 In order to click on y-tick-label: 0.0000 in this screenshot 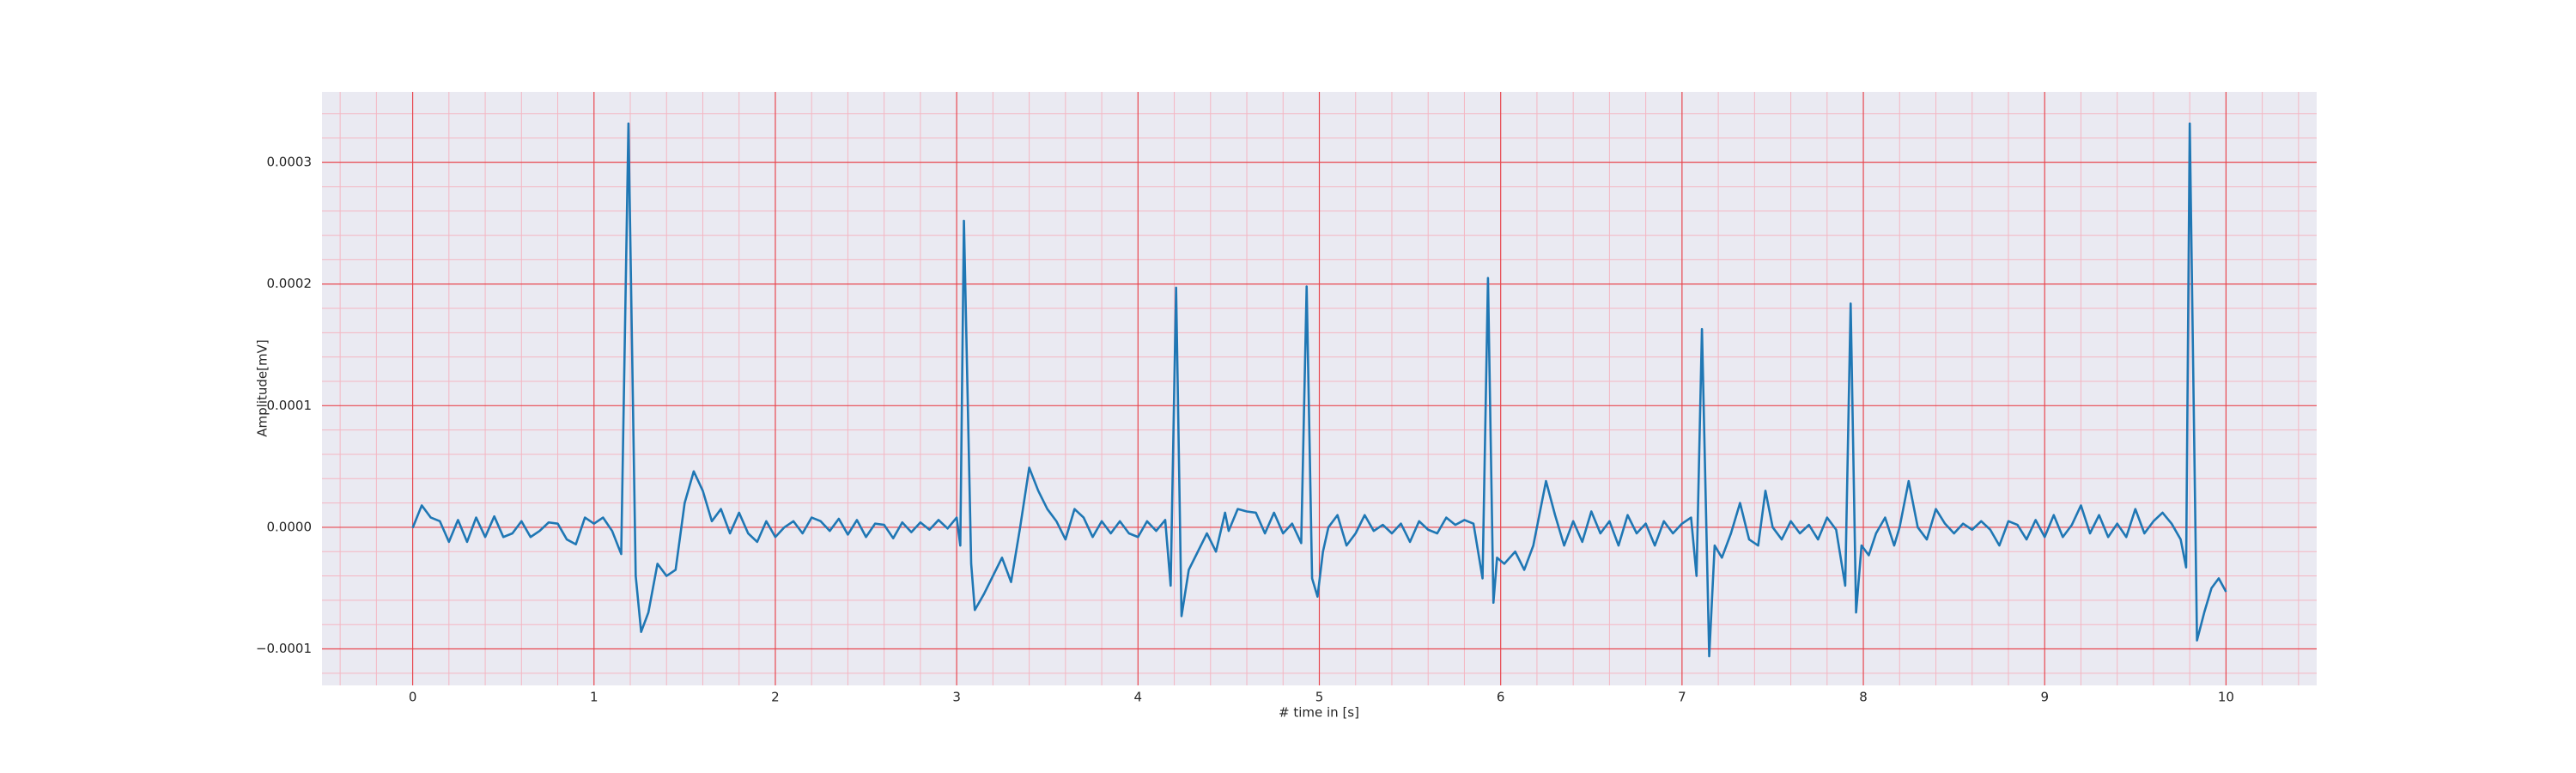, I will do `click(290, 526)`.